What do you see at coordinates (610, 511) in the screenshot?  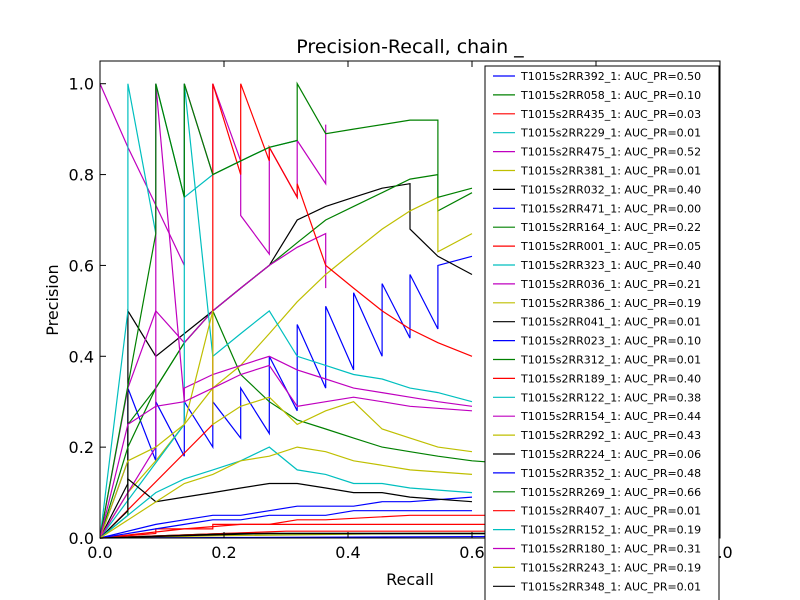 I see `legend-entry-23: T1015s2RR407_1: AUC_PR=0.01` at bounding box center [610, 511].